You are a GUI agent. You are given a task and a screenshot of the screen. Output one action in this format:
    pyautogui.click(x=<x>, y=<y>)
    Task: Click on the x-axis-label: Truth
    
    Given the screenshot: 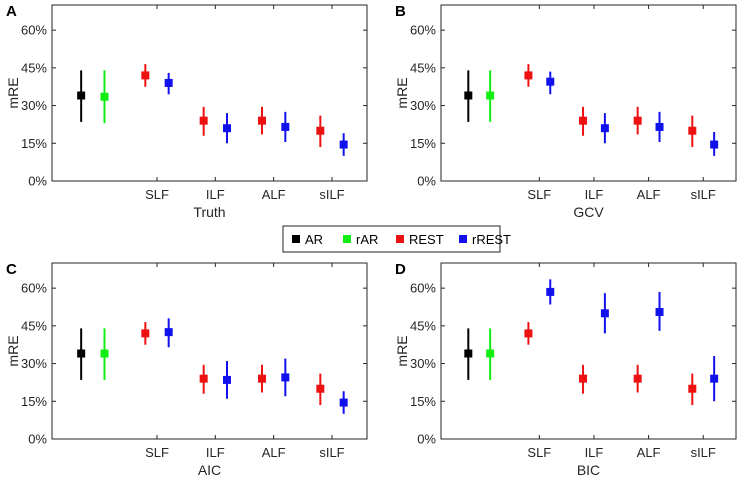 What is the action you would take?
    pyautogui.click(x=209, y=212)
    